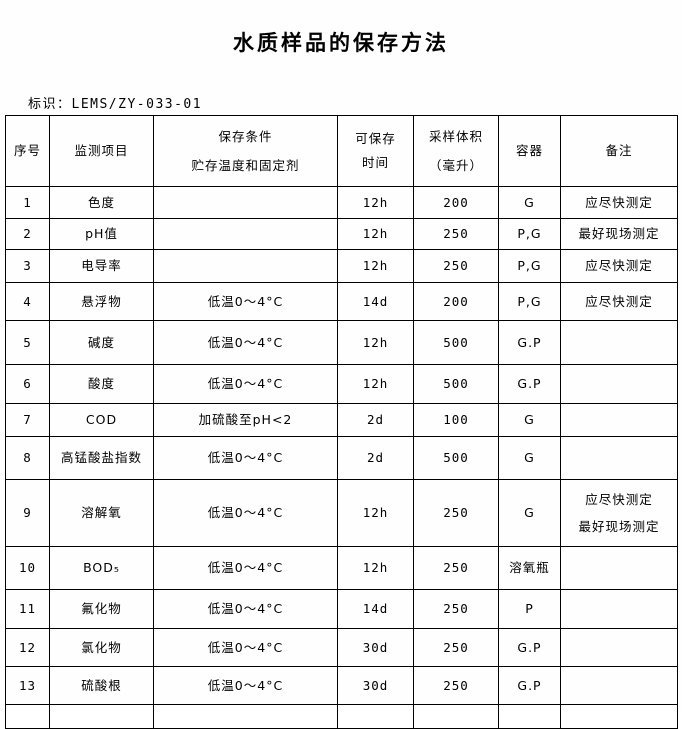 The width and height of the screenshot is (682, 729). I want to click on header-condition-line1: 保存条件, so click(245, 136).